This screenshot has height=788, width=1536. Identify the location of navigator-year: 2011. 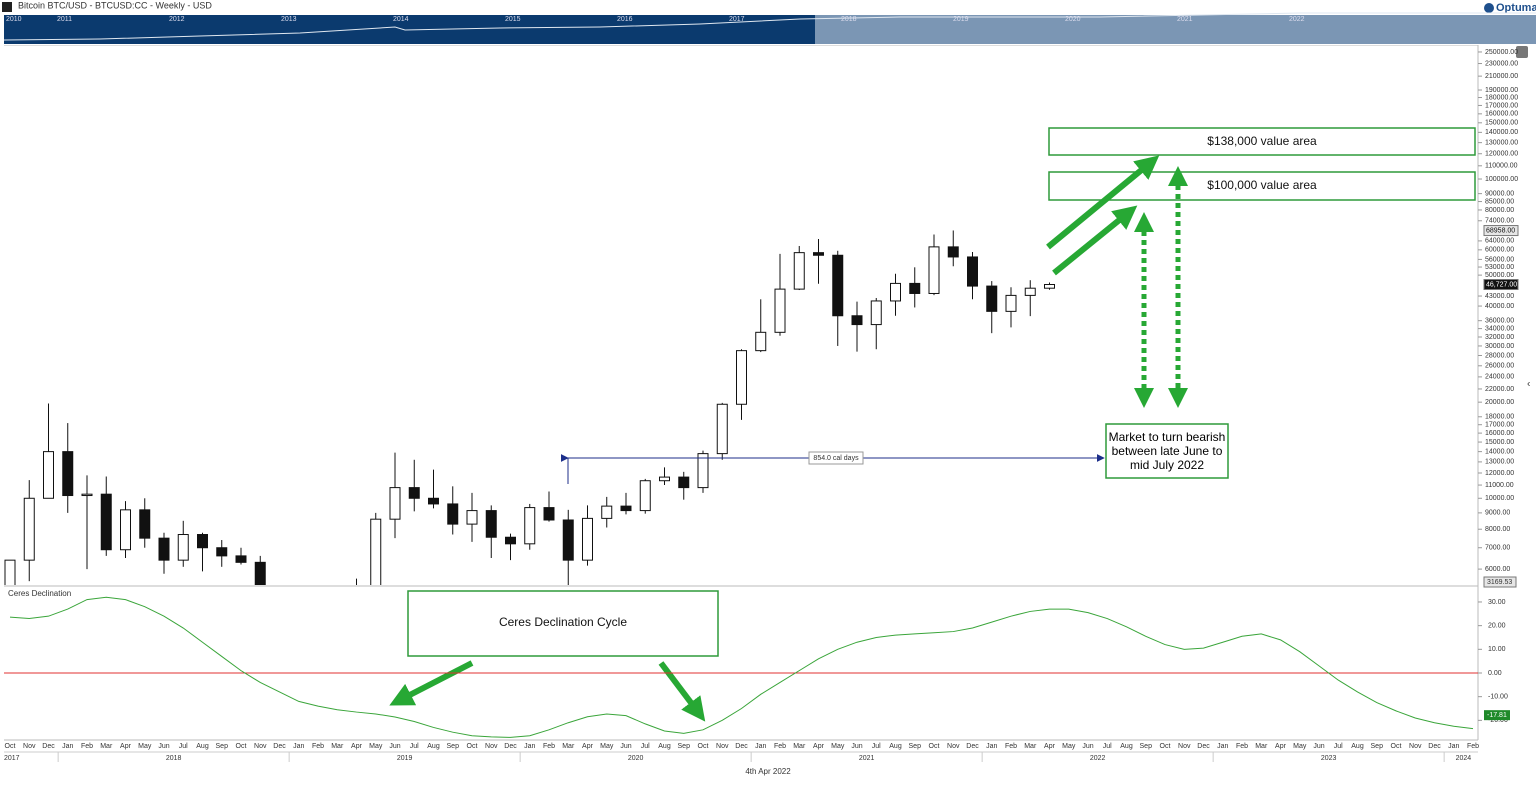
(64, 19).